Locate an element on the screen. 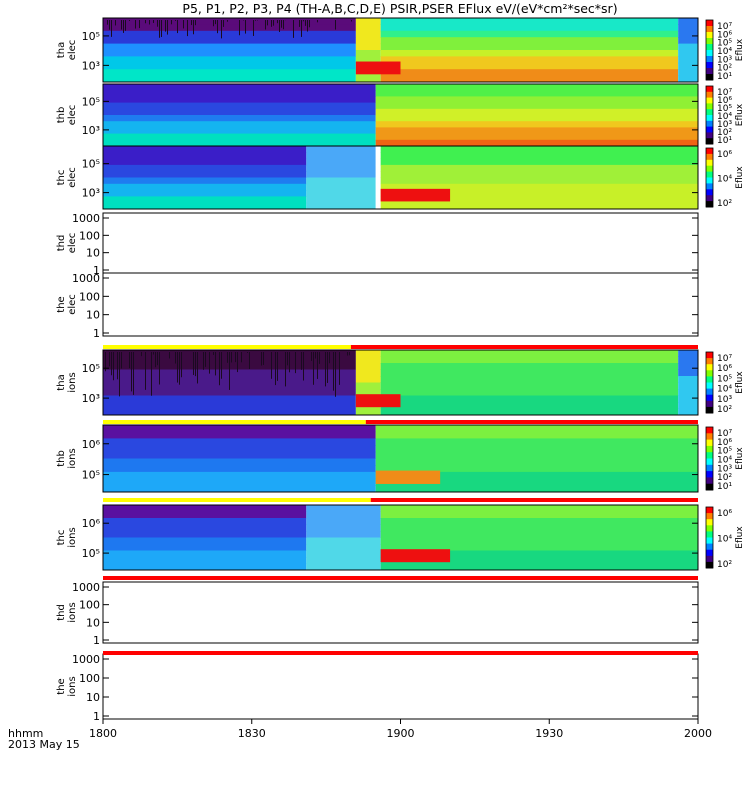 The height and width of the screenshot is (800, 750). panel-ylabel: thdions is located at coordinates (67, 612).